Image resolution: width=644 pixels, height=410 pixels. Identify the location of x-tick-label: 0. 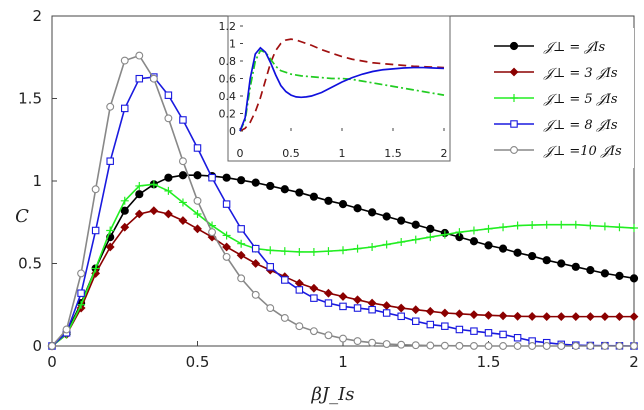
(52, 362).